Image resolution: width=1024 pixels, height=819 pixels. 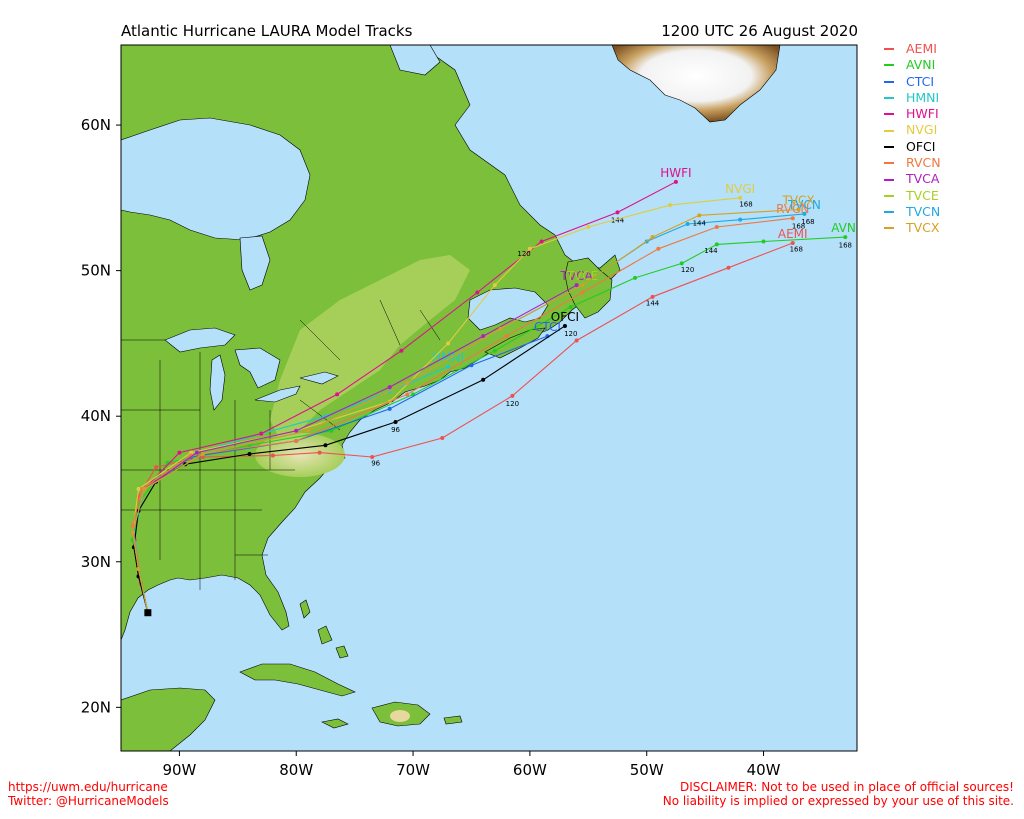 I want to click on legend-item-nvgi: NVGI, so click(x=912, y=130).